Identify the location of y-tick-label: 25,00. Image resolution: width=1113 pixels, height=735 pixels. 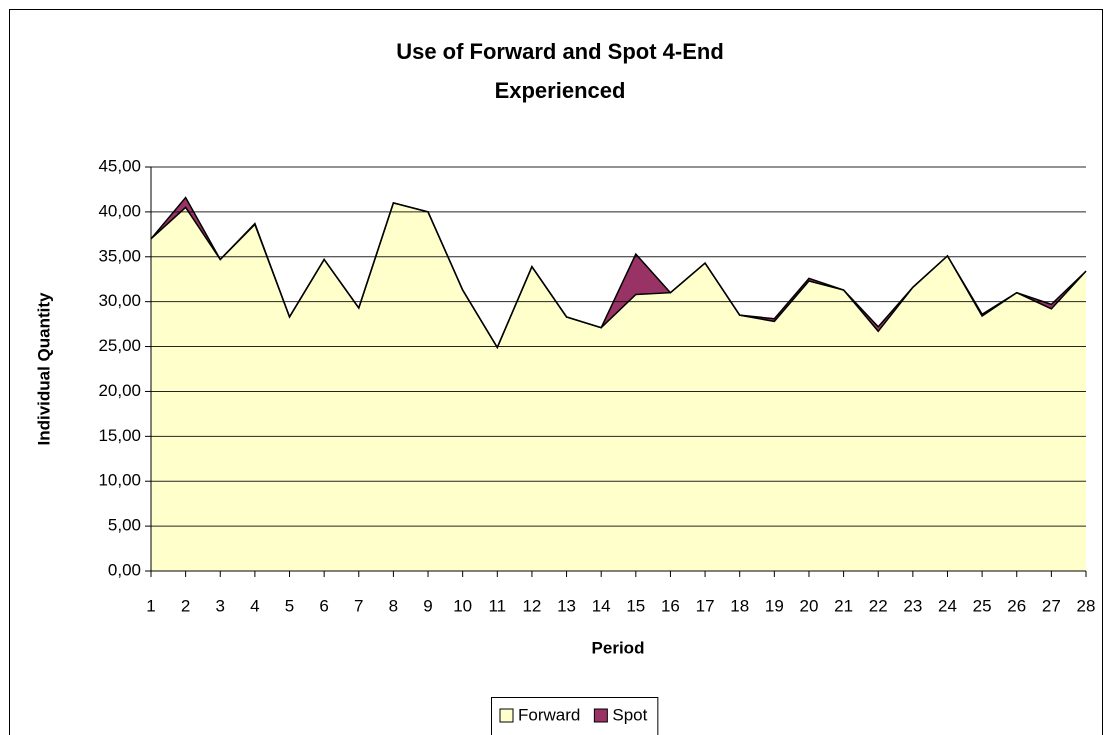
(119, 345).